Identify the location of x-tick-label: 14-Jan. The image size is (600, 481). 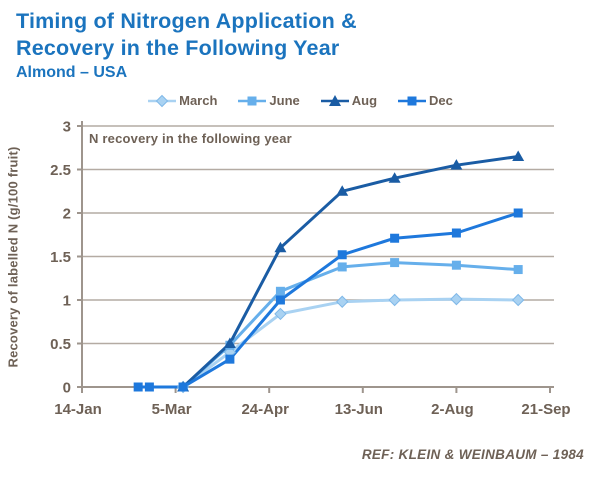
(78, 409).